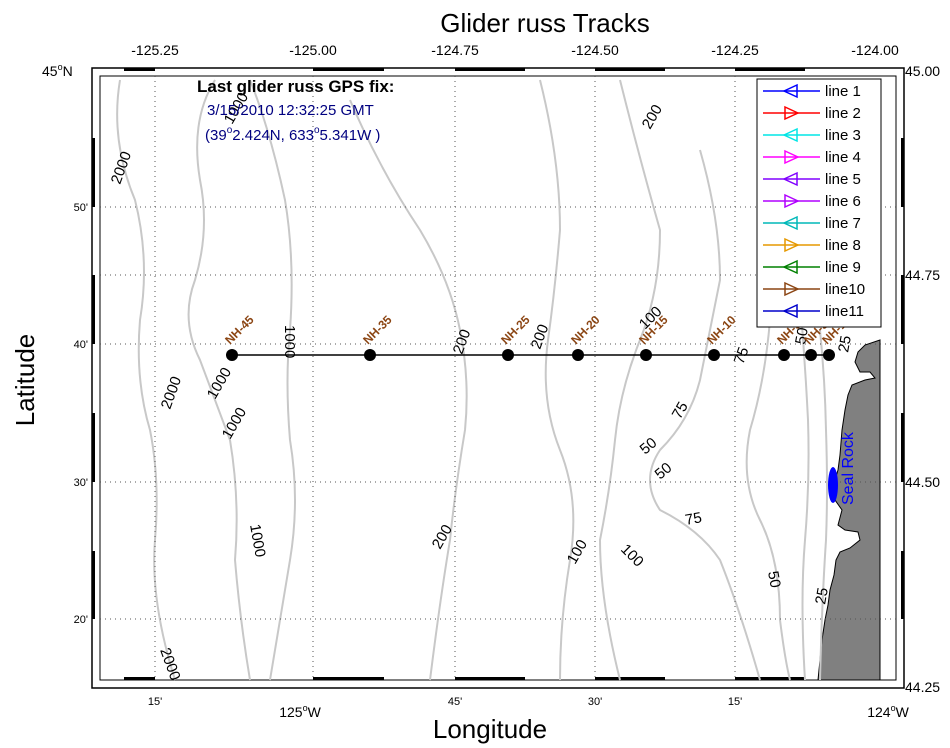  I want to click on y-axis-label: Latitude, so click(25, 380).